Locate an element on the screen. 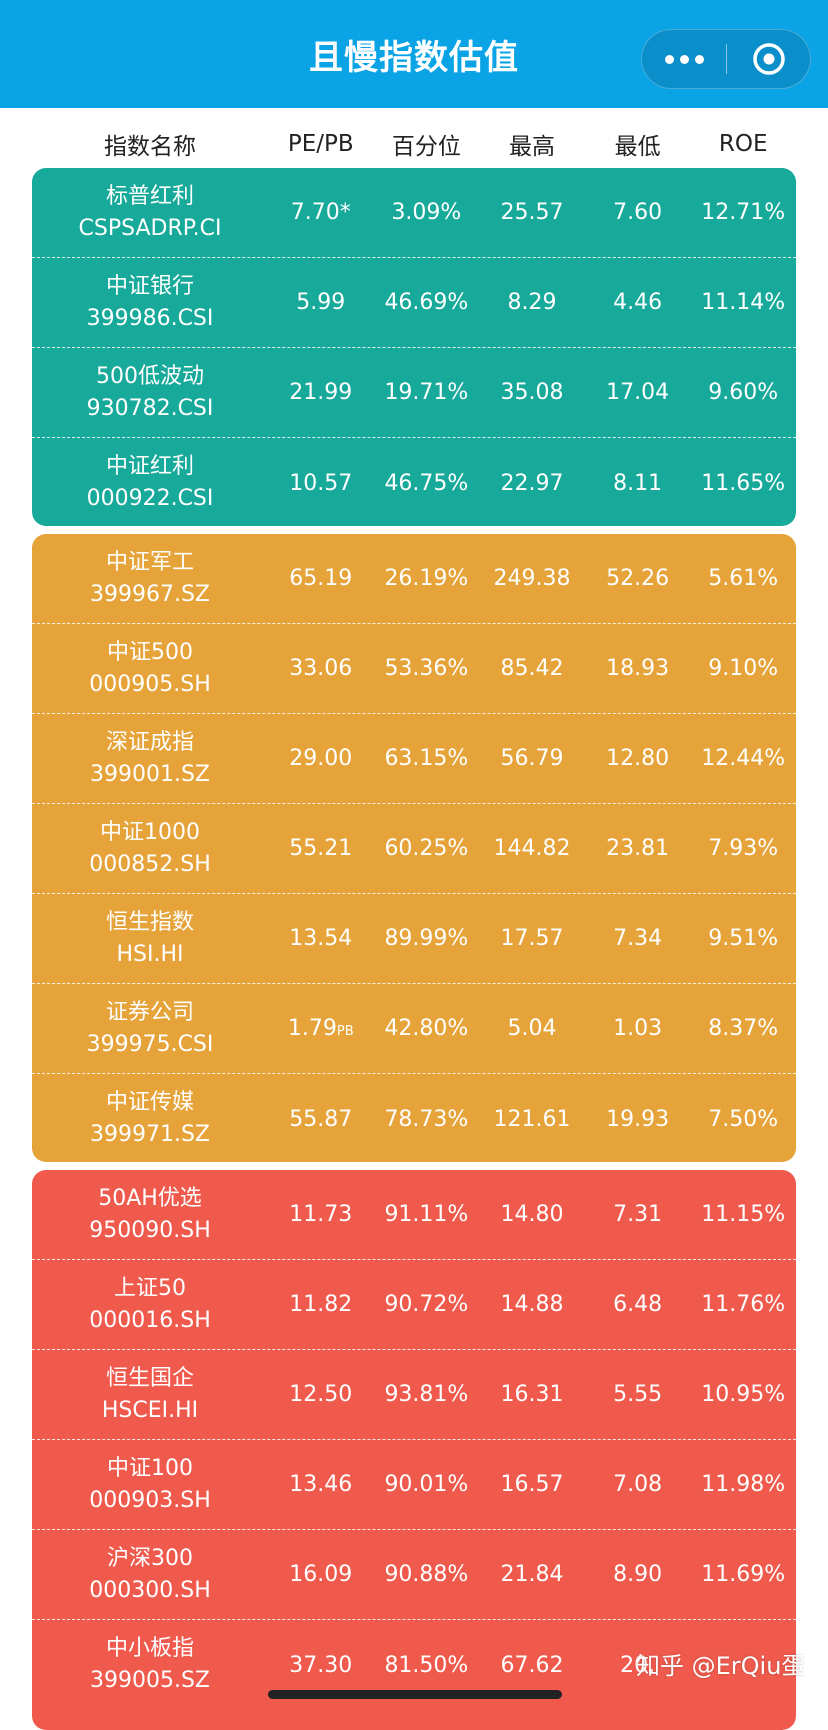  pe-value-text: 29.00 is located at coordinates (321, 758).